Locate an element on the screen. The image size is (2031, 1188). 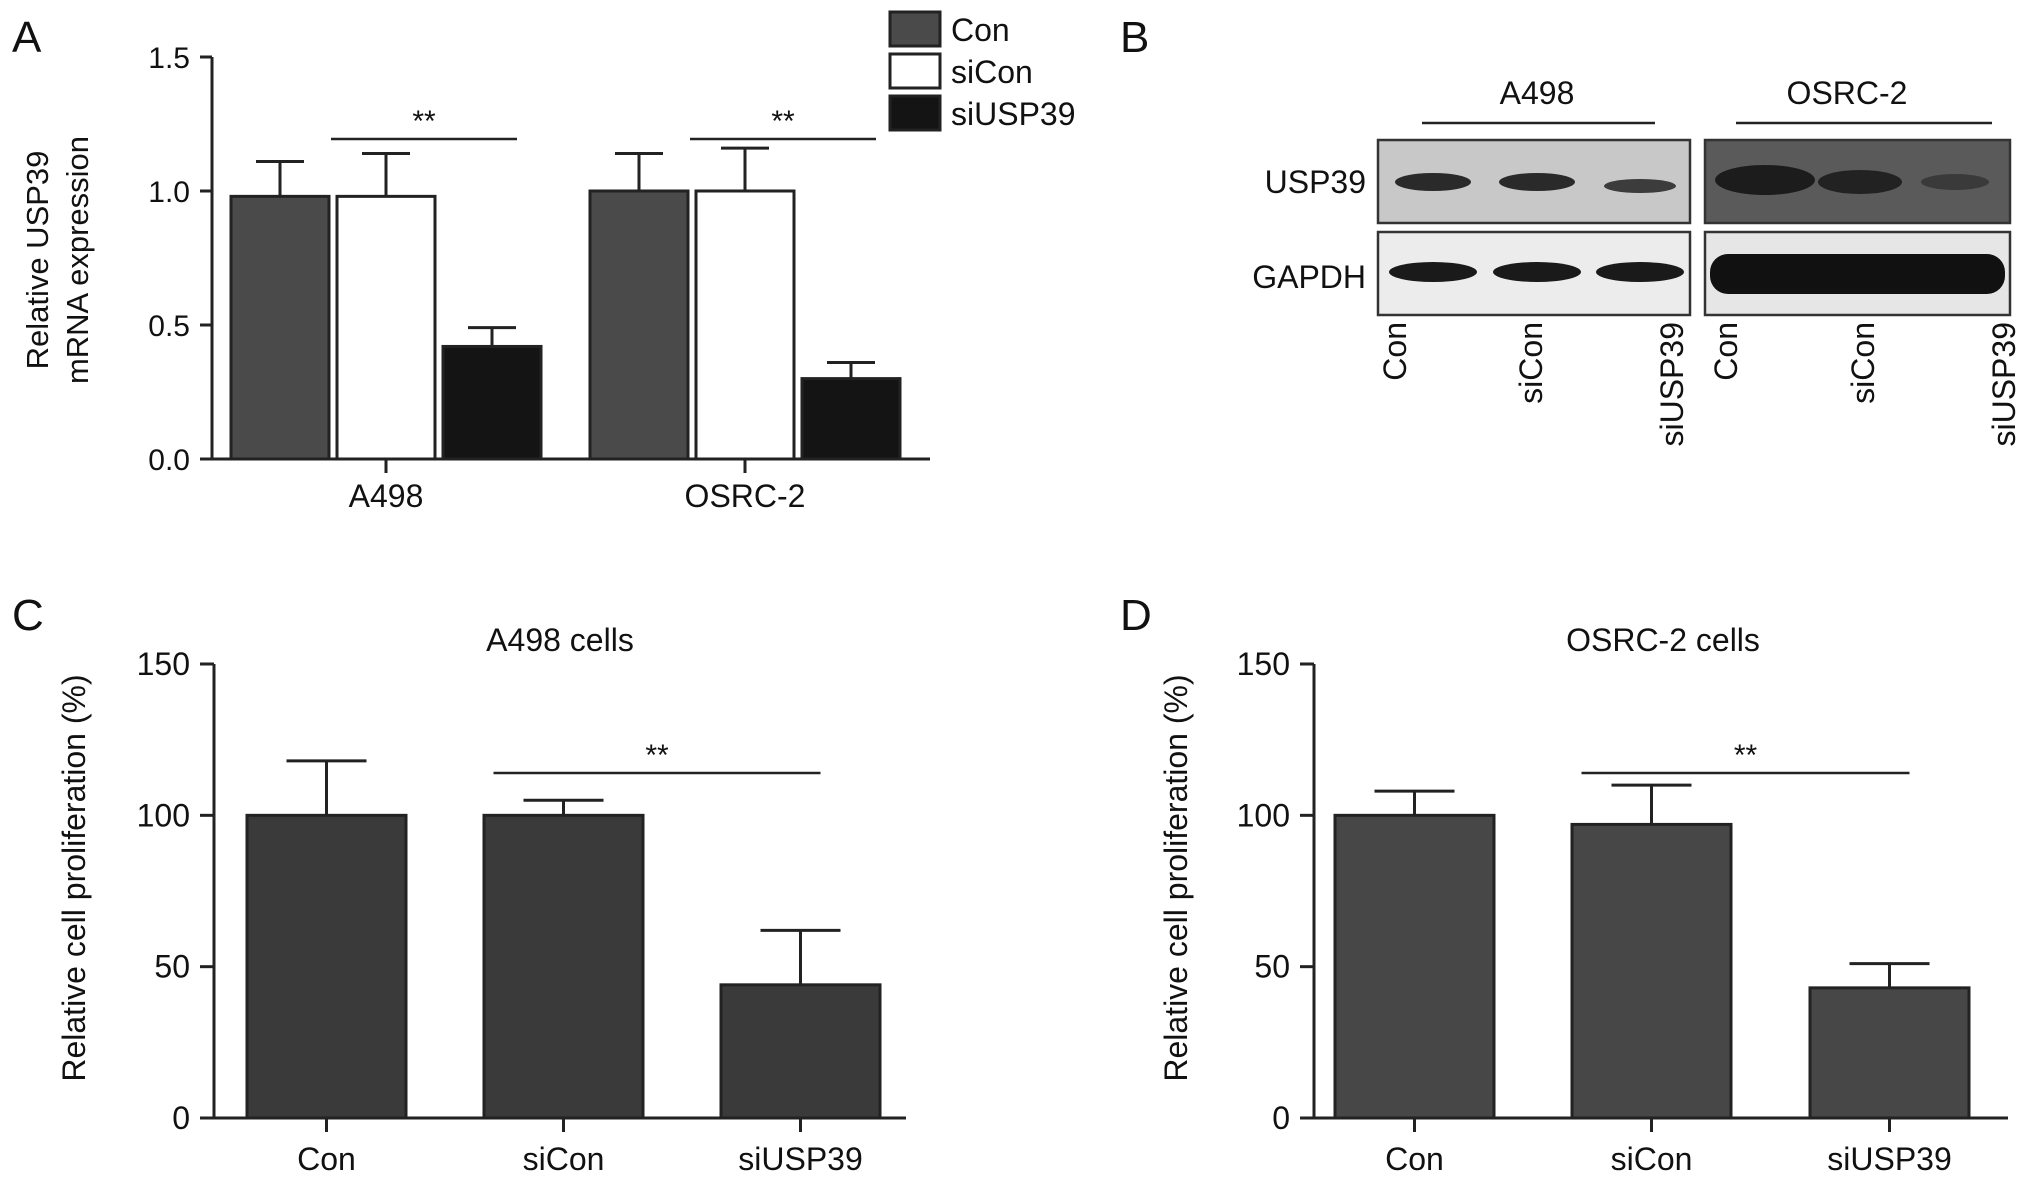
panel-label-d: D is located at coordinates (1136, 615).